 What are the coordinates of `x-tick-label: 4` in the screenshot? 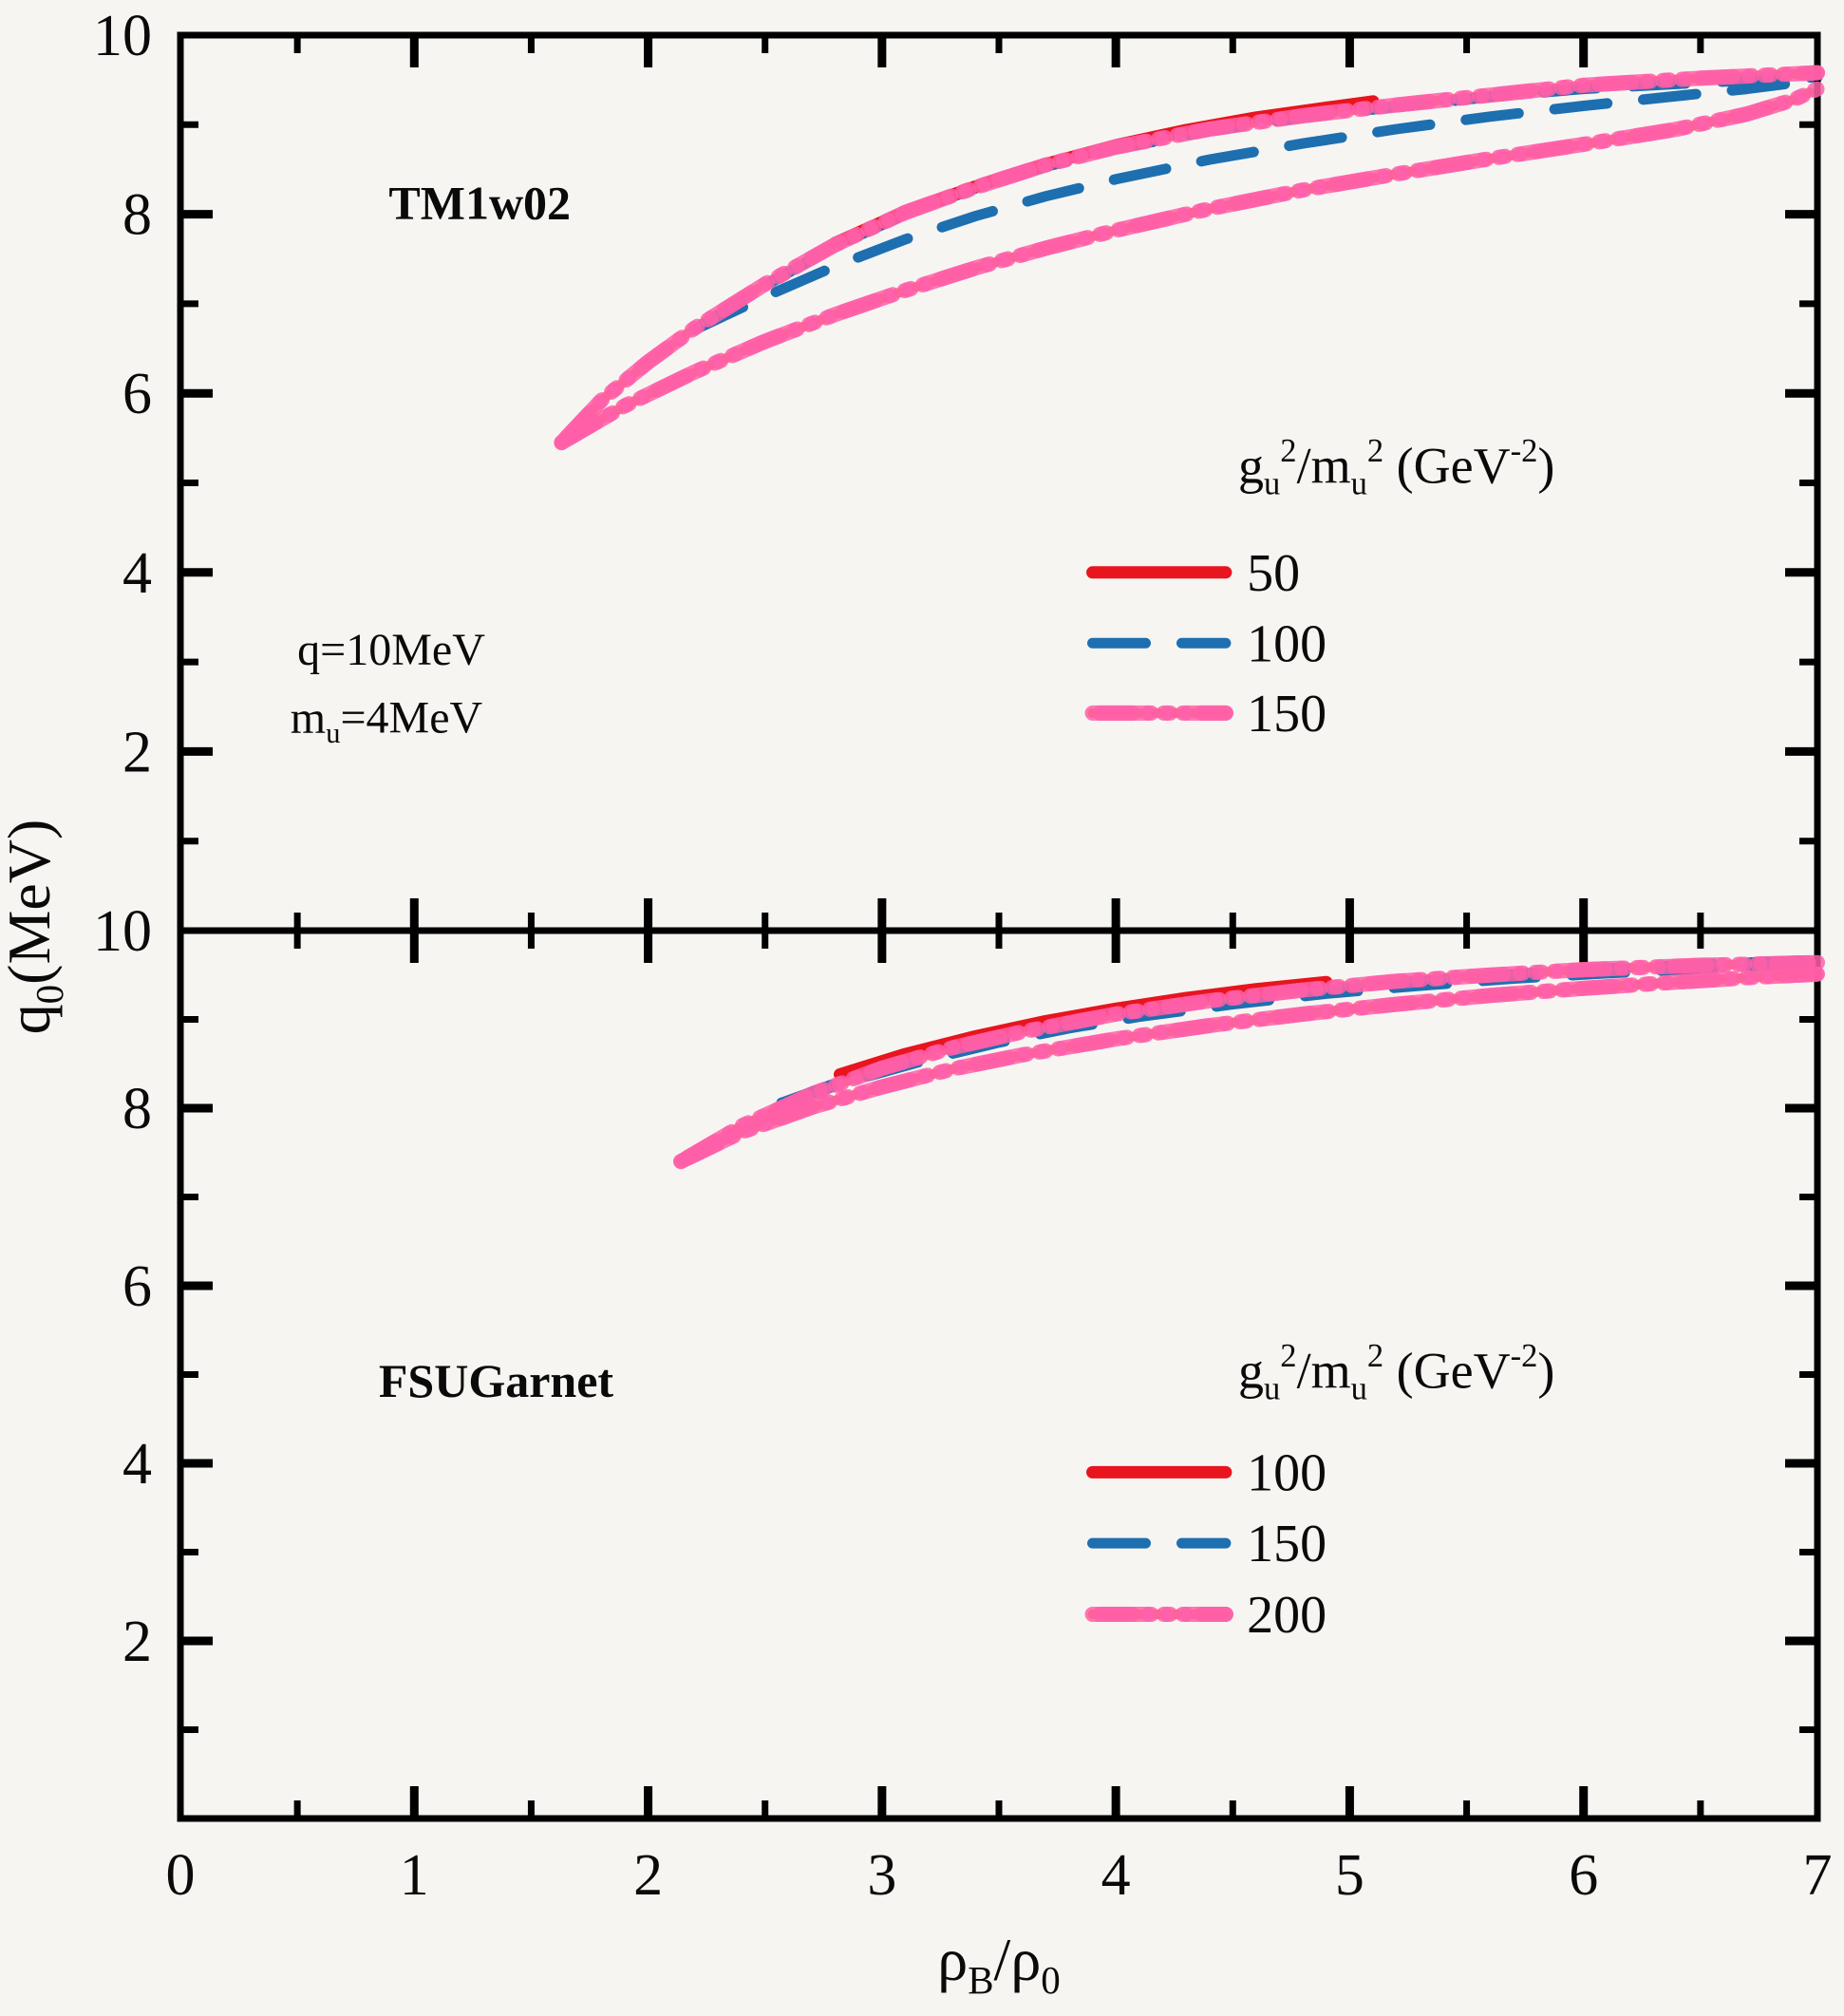 It's located at (1116, 1875).